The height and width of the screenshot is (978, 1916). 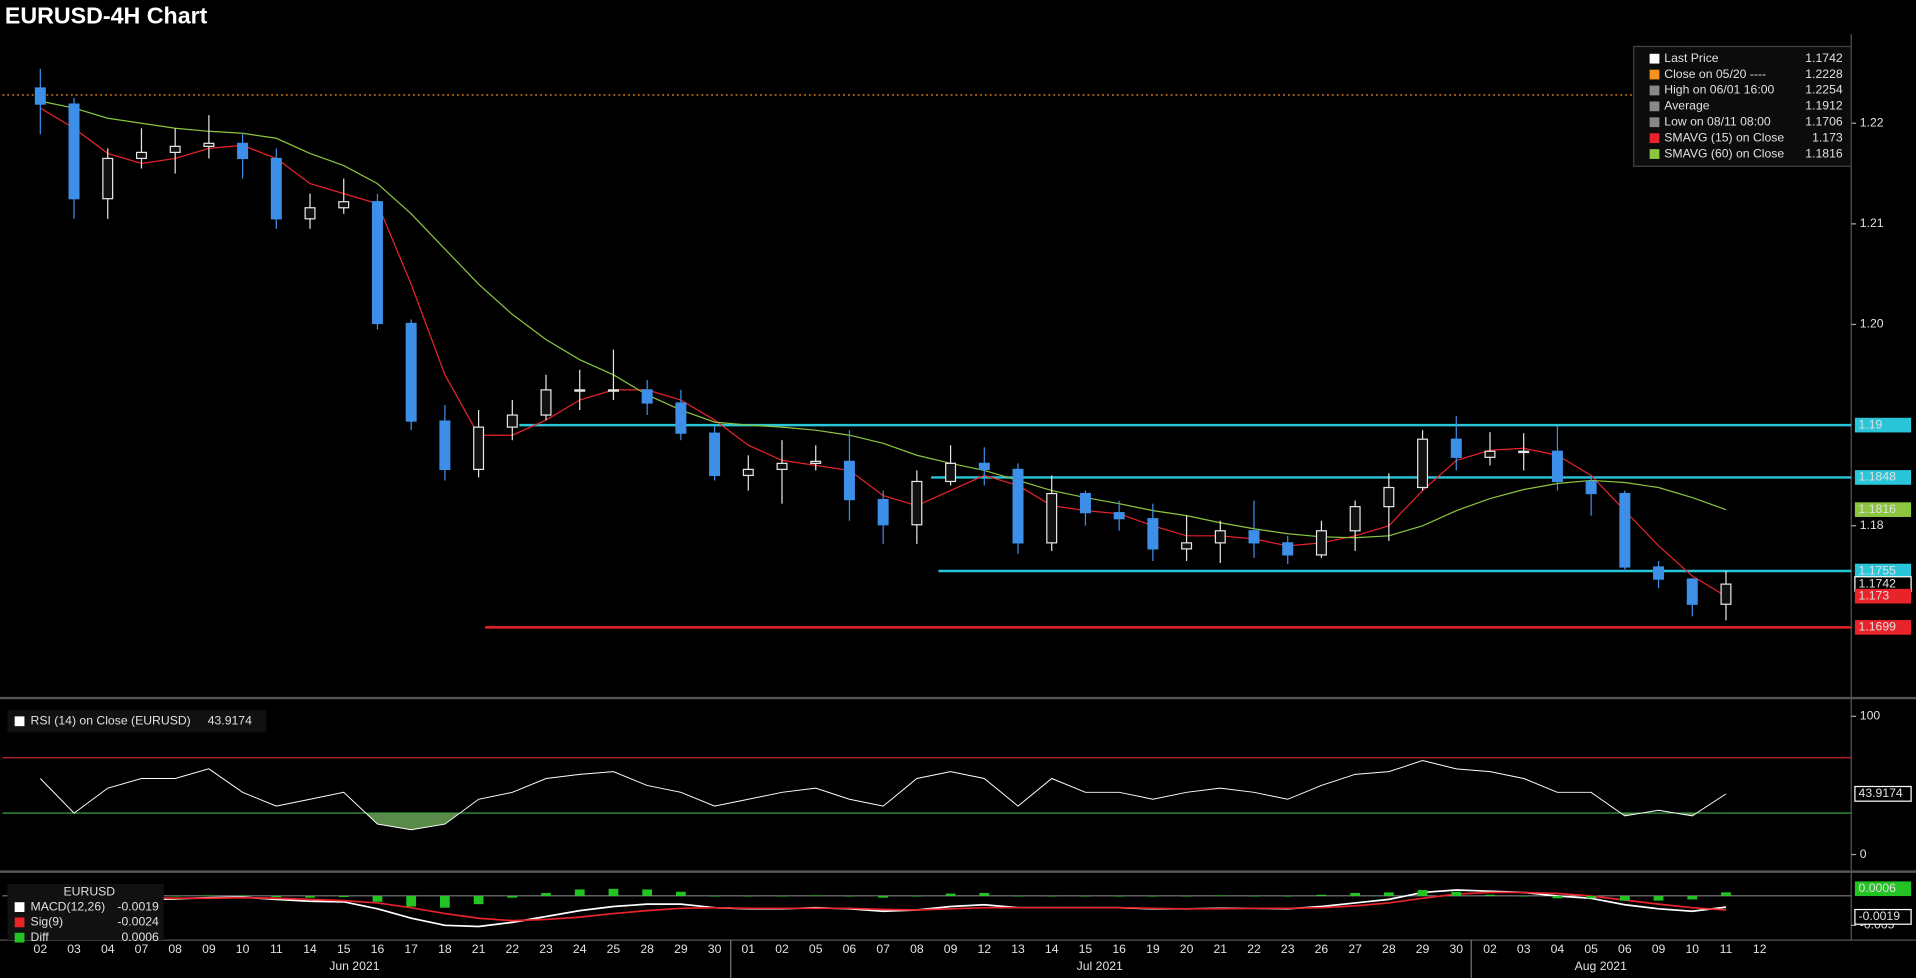 What do you see at coordinates (1726, 949) in the screenshot?
I see `x-tick-label: 11` at bounding box center [1726, 949].